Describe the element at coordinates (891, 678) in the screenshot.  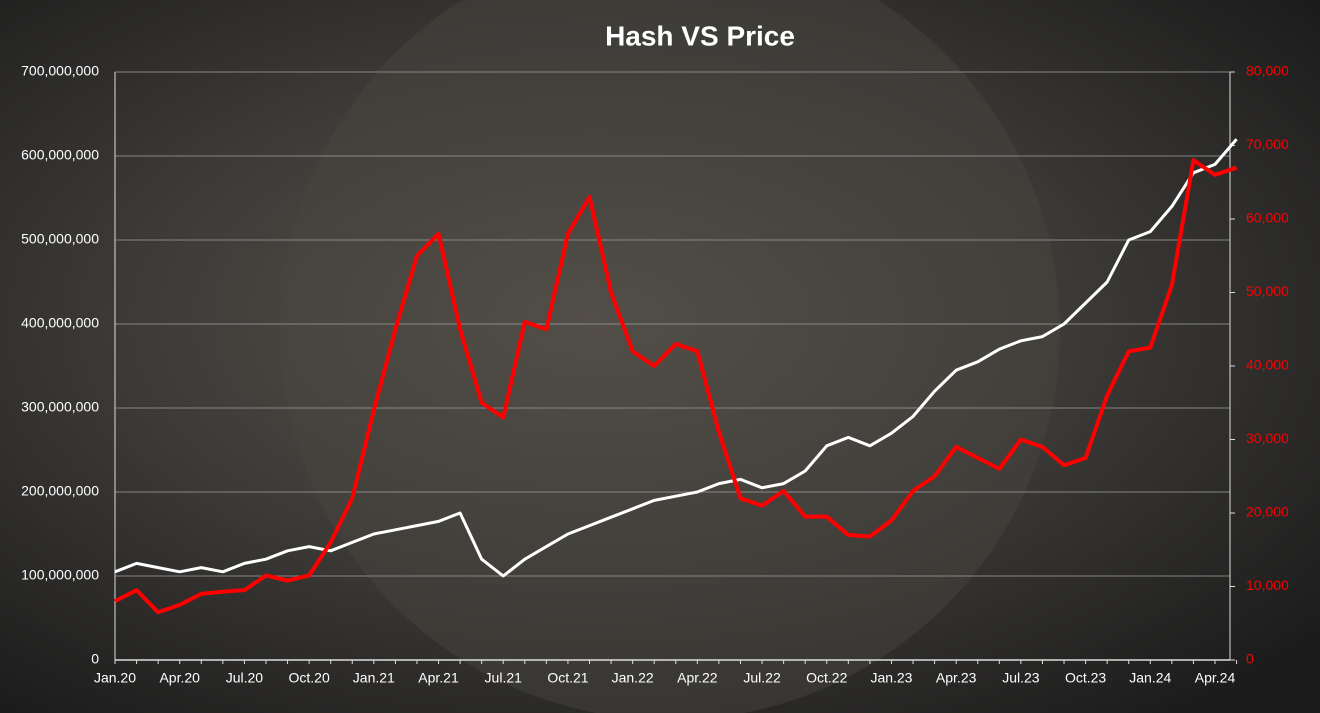
I see `x-tick-label: Jan.23` at that location.